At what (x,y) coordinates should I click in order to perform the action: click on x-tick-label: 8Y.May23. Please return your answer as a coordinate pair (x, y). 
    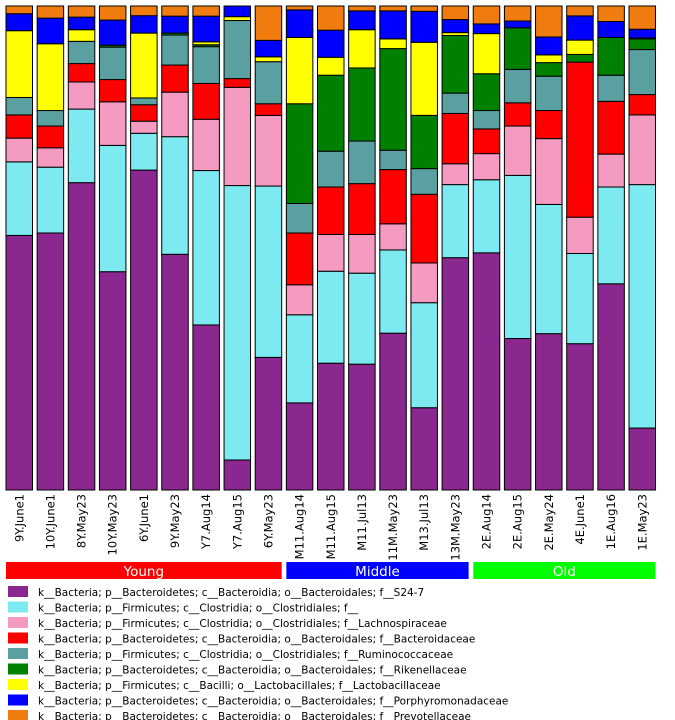
    Looking at the image, I should click on (82, 521).